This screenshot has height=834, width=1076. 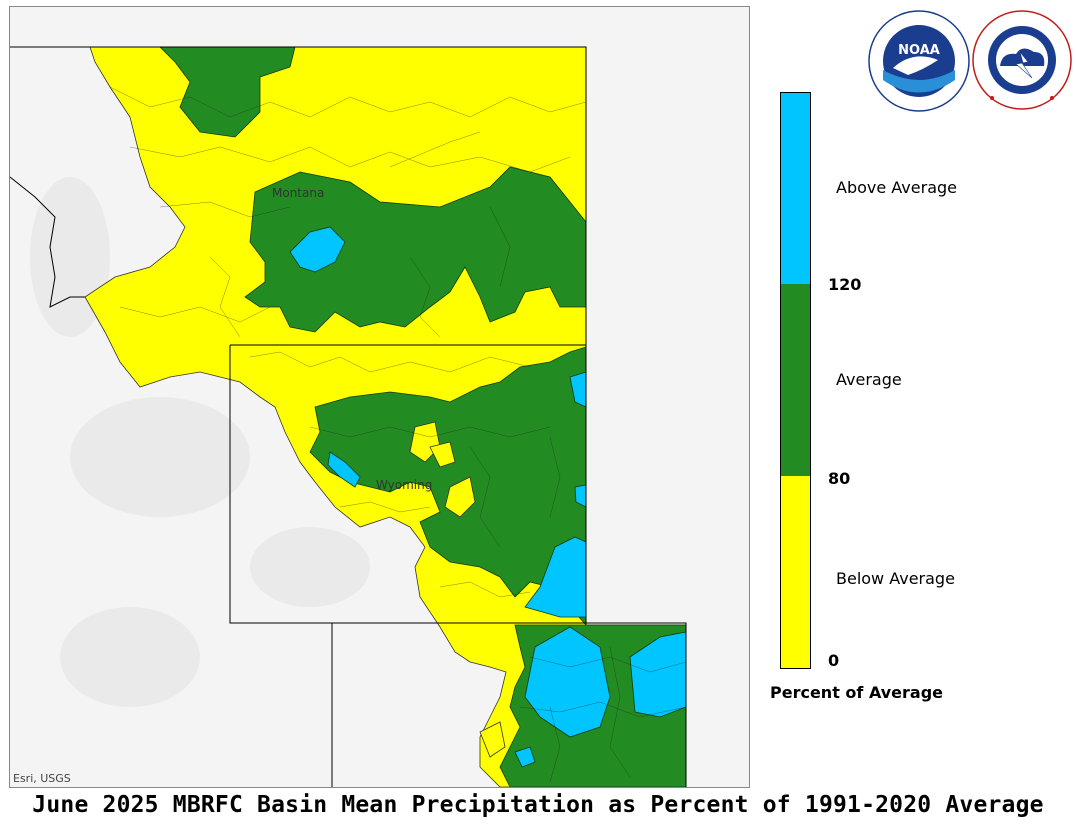 I want to click on state-label-montana: Montana, so click(x=298, y=193).